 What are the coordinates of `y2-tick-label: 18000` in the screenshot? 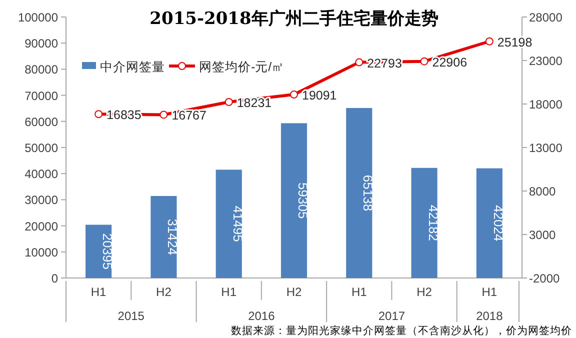 It's located at (546, 105).